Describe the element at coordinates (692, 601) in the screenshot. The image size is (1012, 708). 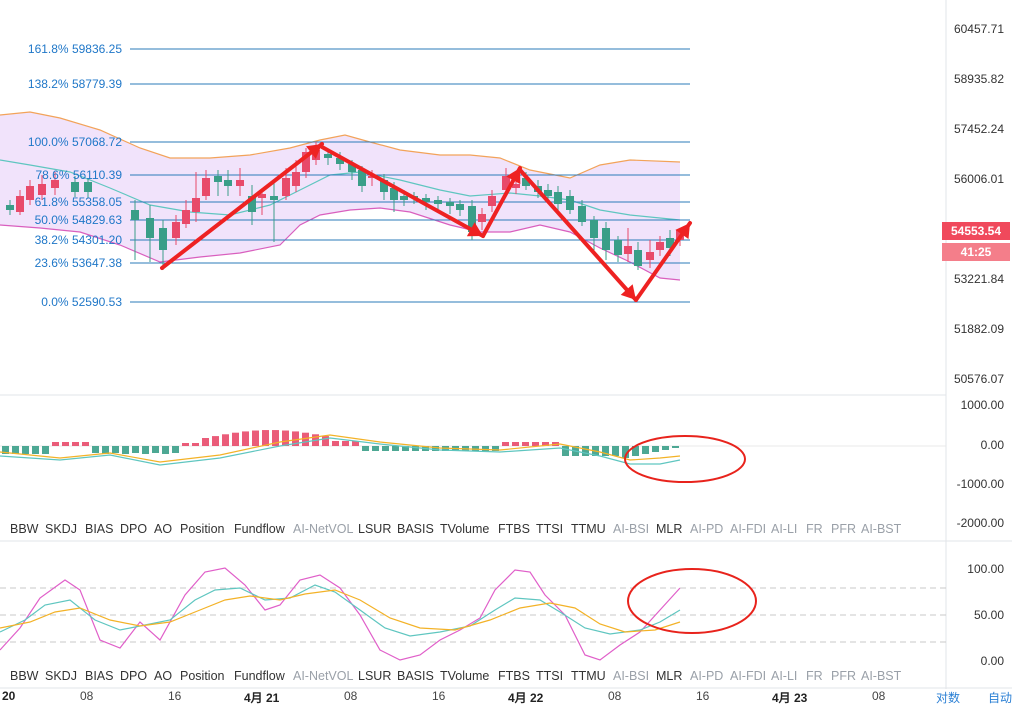
I see `highlight-circle-kdj` at that location.